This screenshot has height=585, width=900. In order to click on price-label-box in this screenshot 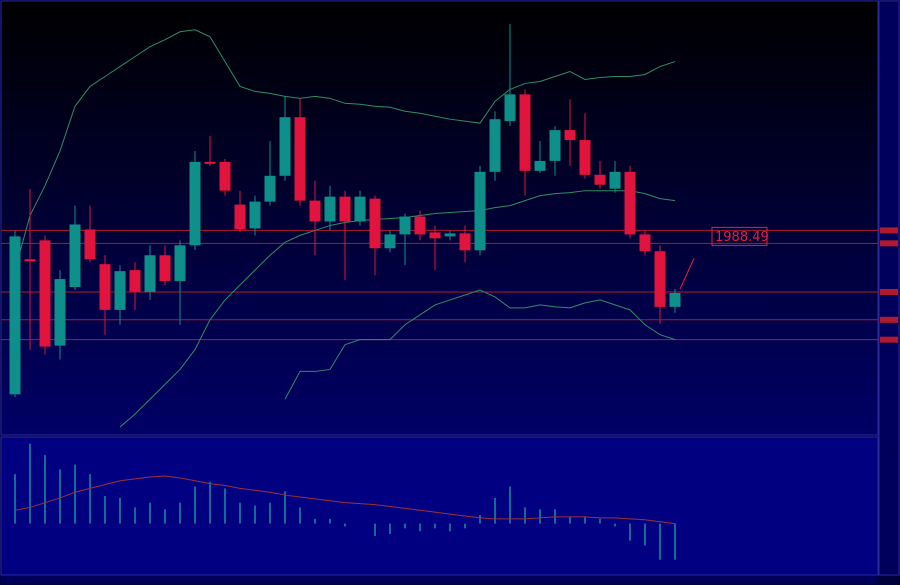, I will do `click(739, 236)`.